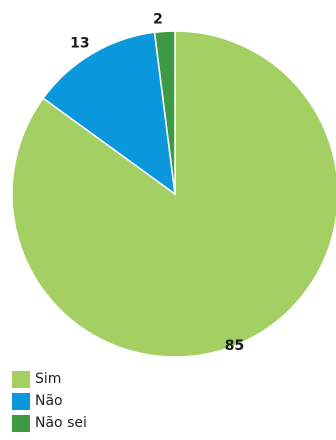 This screenshot has height=440, width=336. What do you see at coordinates (164, 112) in the screenshot?
I see `pie-slice-nao-sei` at bounding box center [164, 112].